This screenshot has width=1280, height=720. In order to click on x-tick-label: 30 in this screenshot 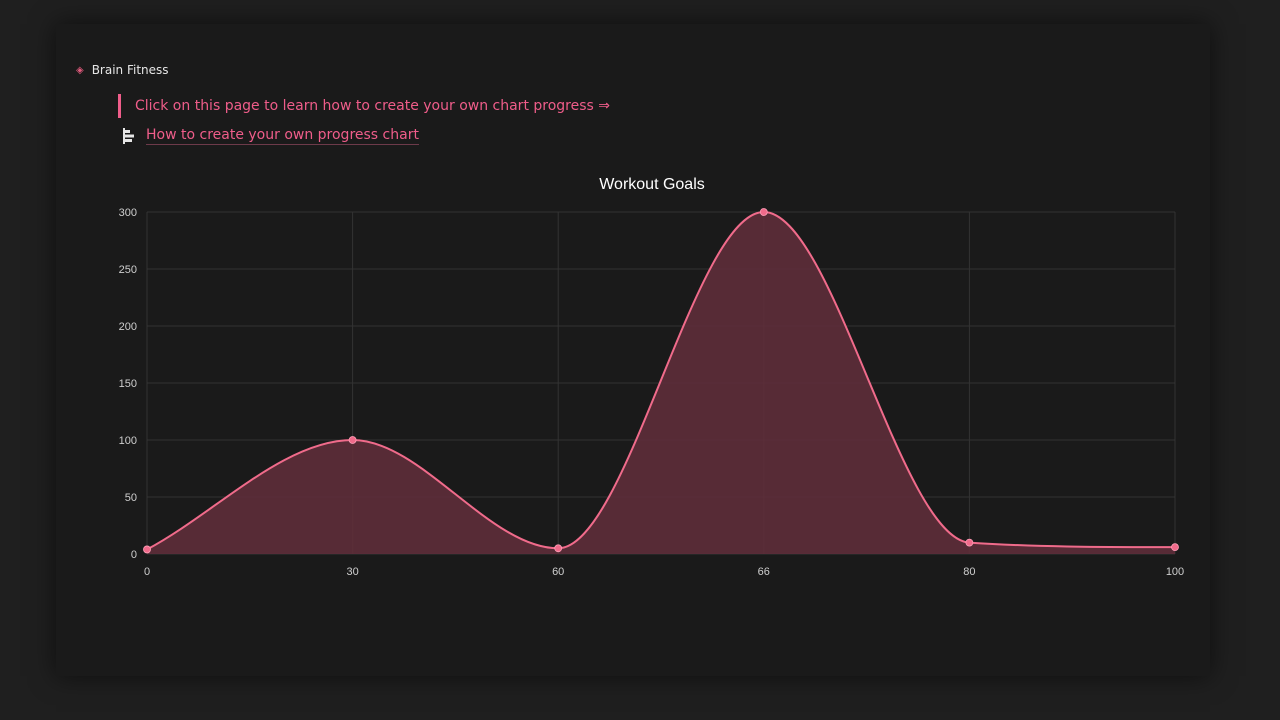, I will do `click(352, 572)`.